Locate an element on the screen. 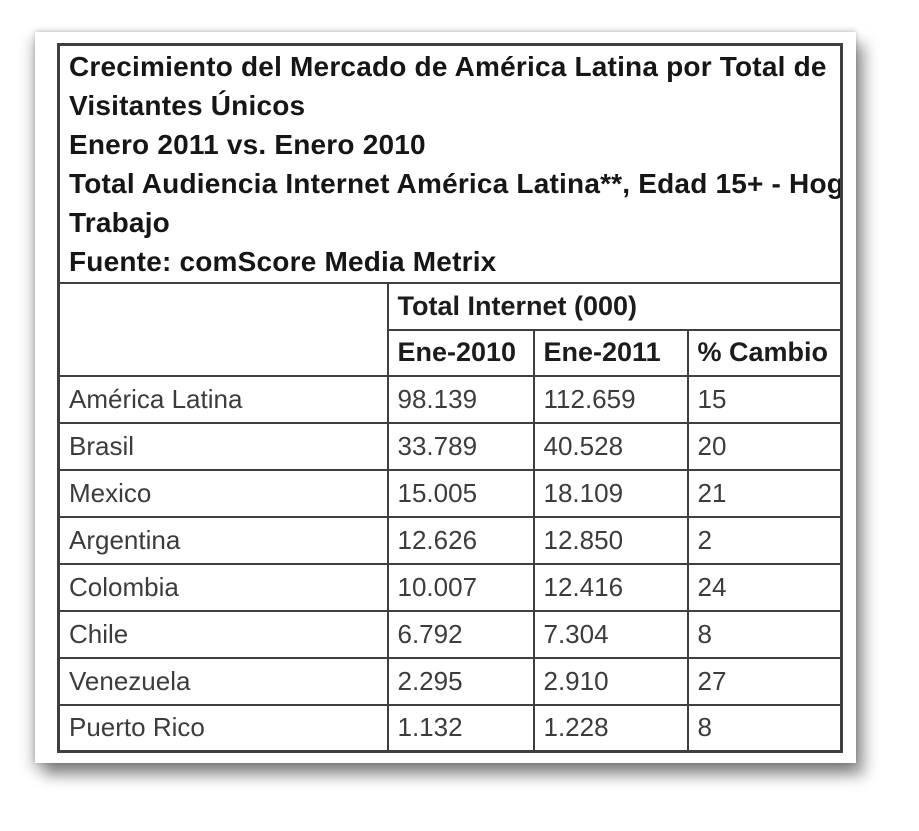 The width and height of the screenshot is (919, 831). country-cell: Colombia is located at coordinates (223, 587).